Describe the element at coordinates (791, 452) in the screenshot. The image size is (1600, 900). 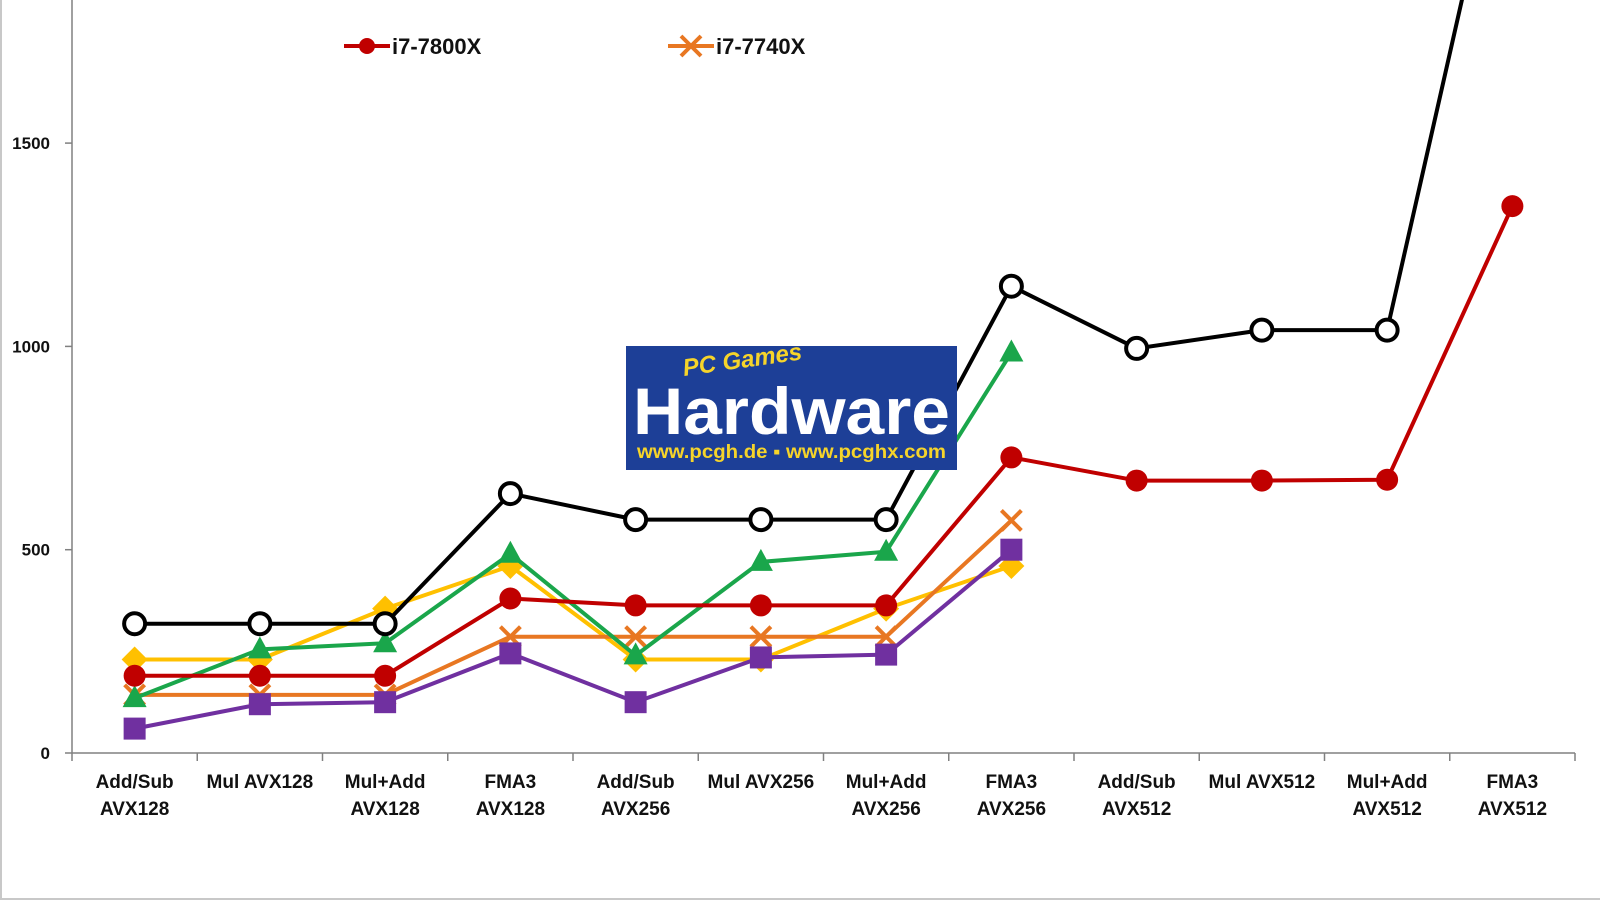
I see `watermark-urls: www.pcgh.de ▪ www.pcghx.com` at that location.